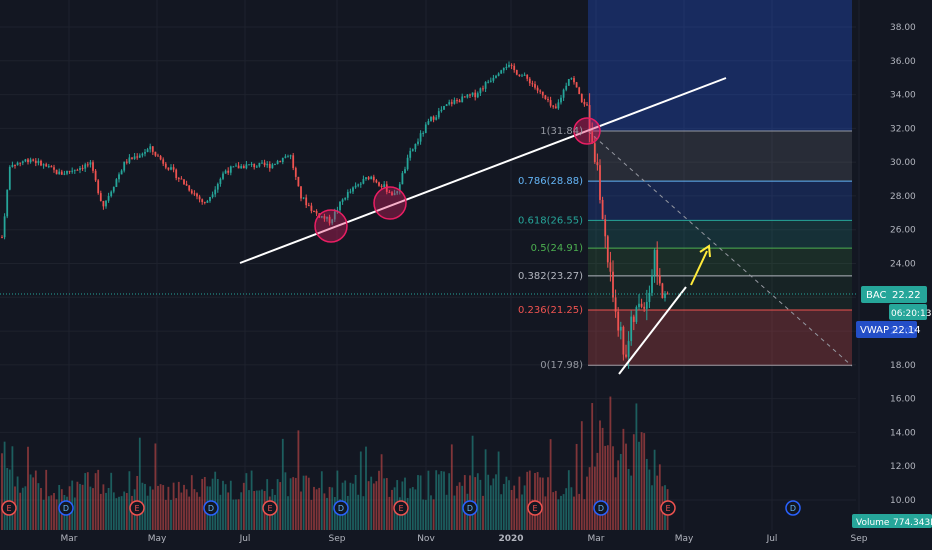 The width and height of the screenshot is (932, 550). What do you see at coordinates (892, 521) in the screenshot?
I see `volume-badge: Volume 774.343K` at bounding box center [892, 521].